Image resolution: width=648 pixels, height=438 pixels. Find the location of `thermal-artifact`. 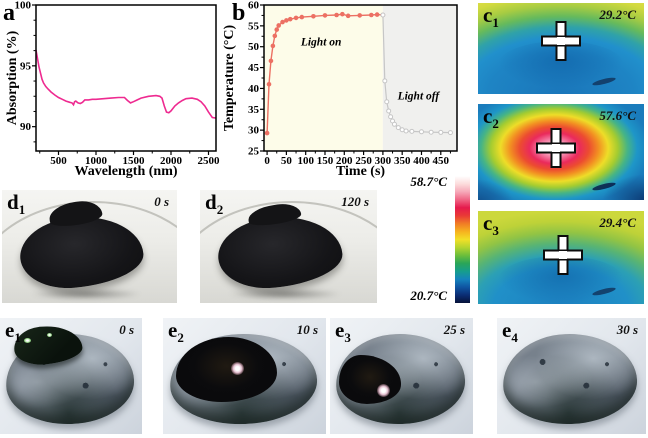

thermal-artifact is located at coordinates (604, 187).